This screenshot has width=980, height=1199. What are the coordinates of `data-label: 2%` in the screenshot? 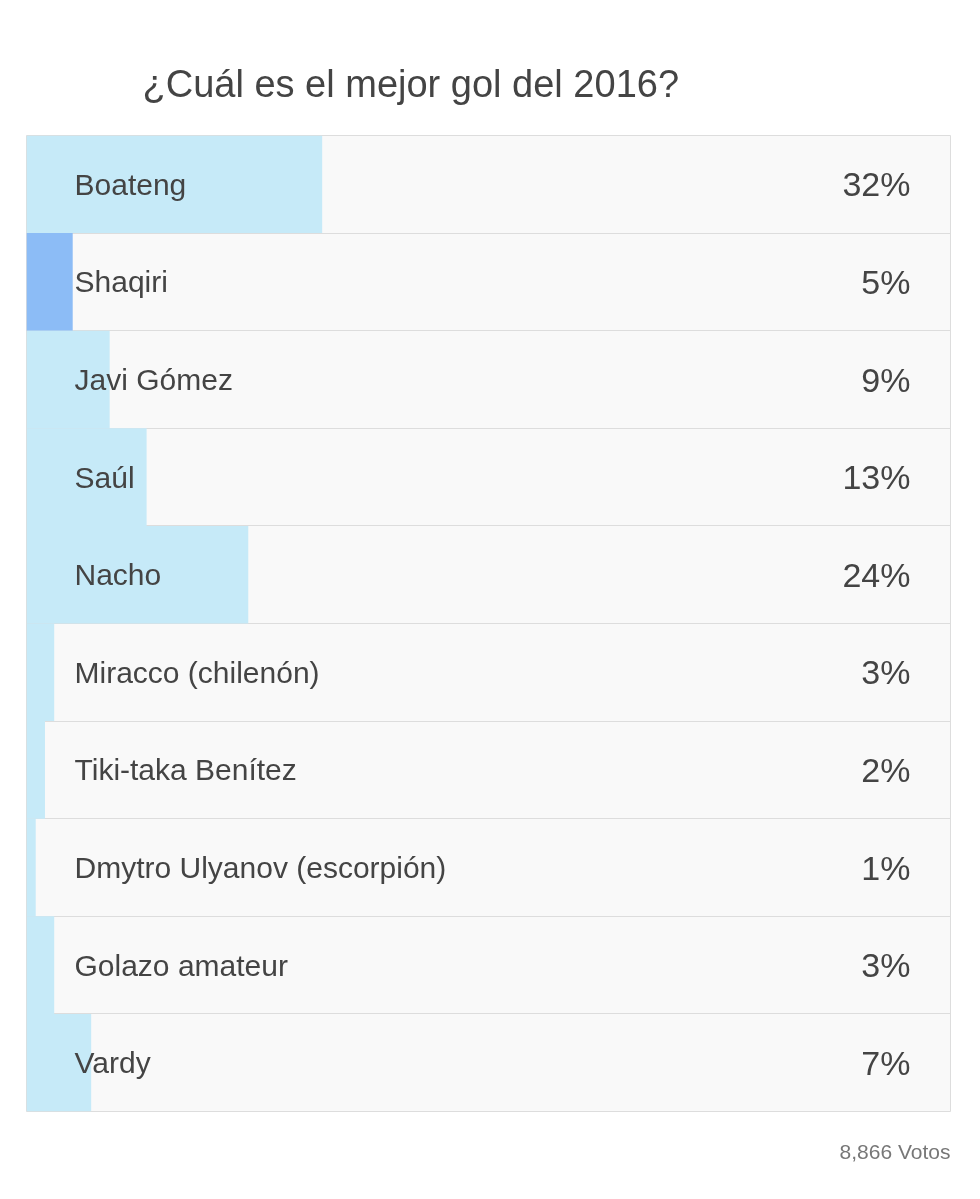 It's located at (886, 769).